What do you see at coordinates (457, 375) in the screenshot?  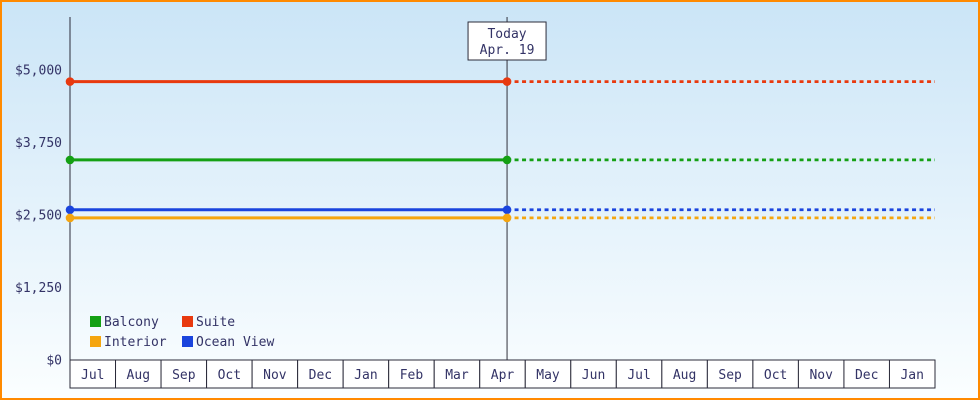 I see `month-label: Mar` at bounding box center [457, 375].